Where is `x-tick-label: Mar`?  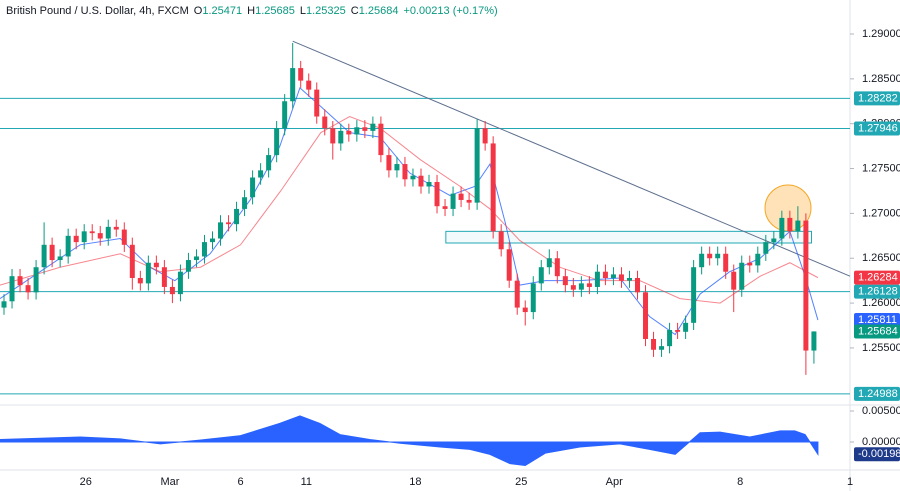
x-tick-label: Mar is located at coordinates (170, 482).